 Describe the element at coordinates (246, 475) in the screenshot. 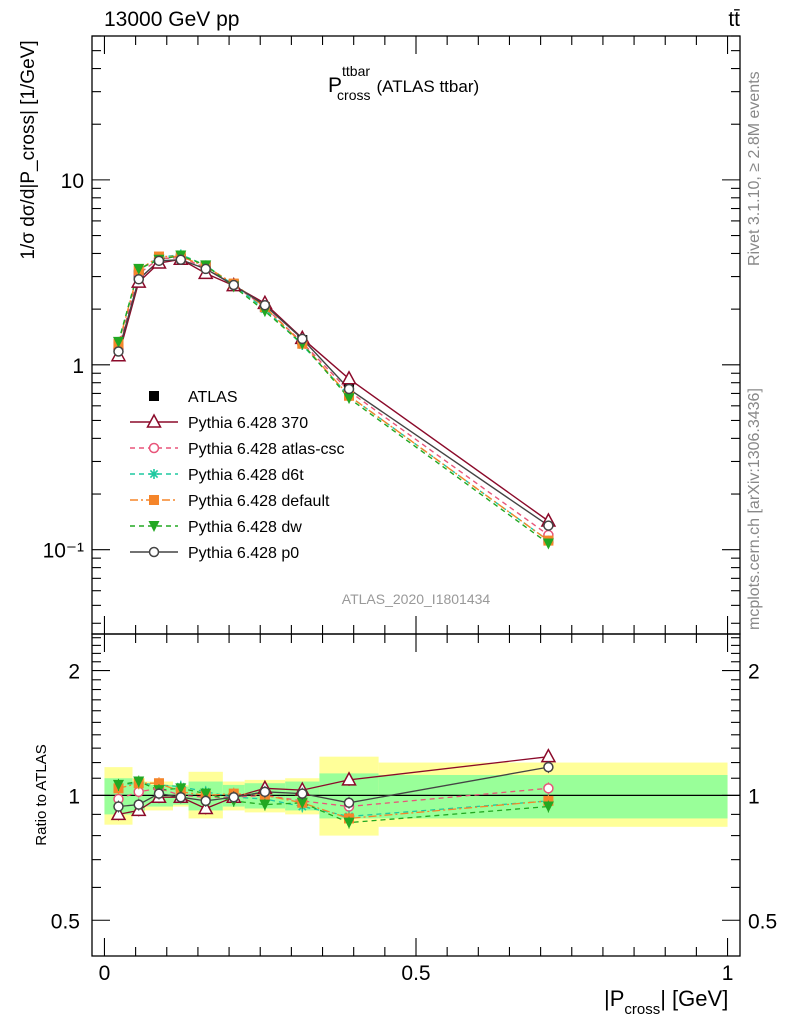

I see `legend-label-pythia-6-428-d6t: Pythia 6.428 d6t` at that location.